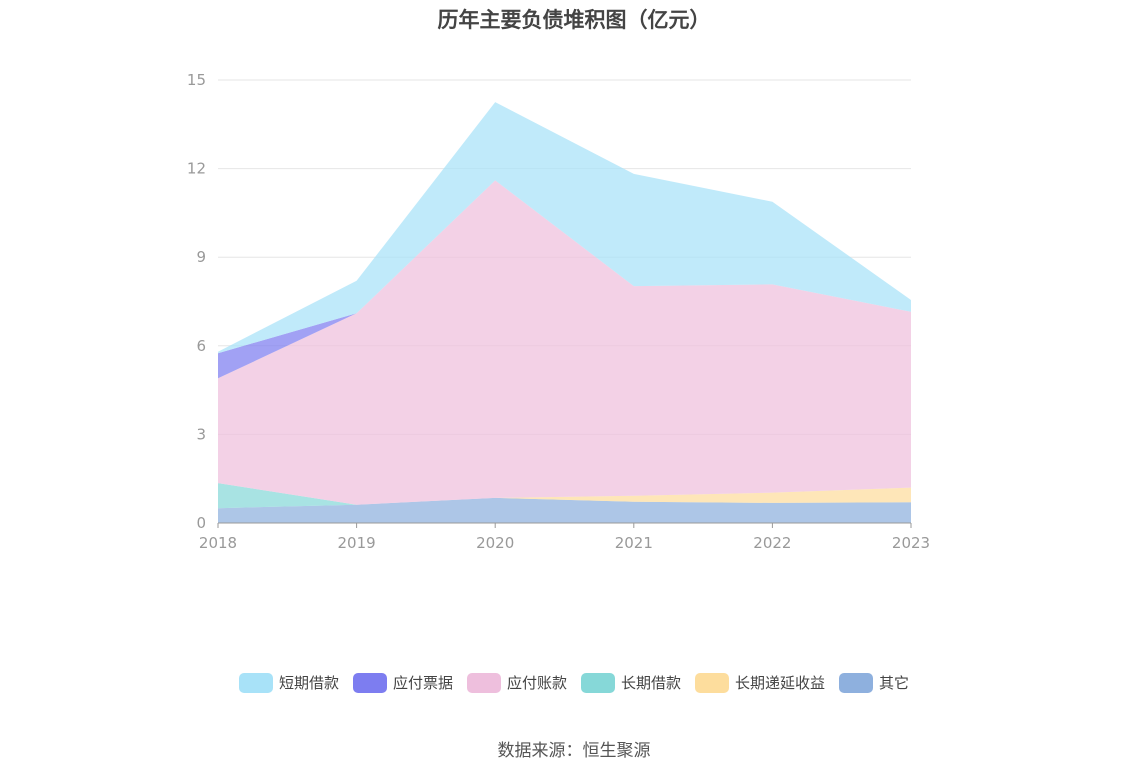 This screenshot has height=776, width=1148. Describe the element at coordinates (357, 543) in the screenshot. I see `x-tick-label: 2019` at that location.